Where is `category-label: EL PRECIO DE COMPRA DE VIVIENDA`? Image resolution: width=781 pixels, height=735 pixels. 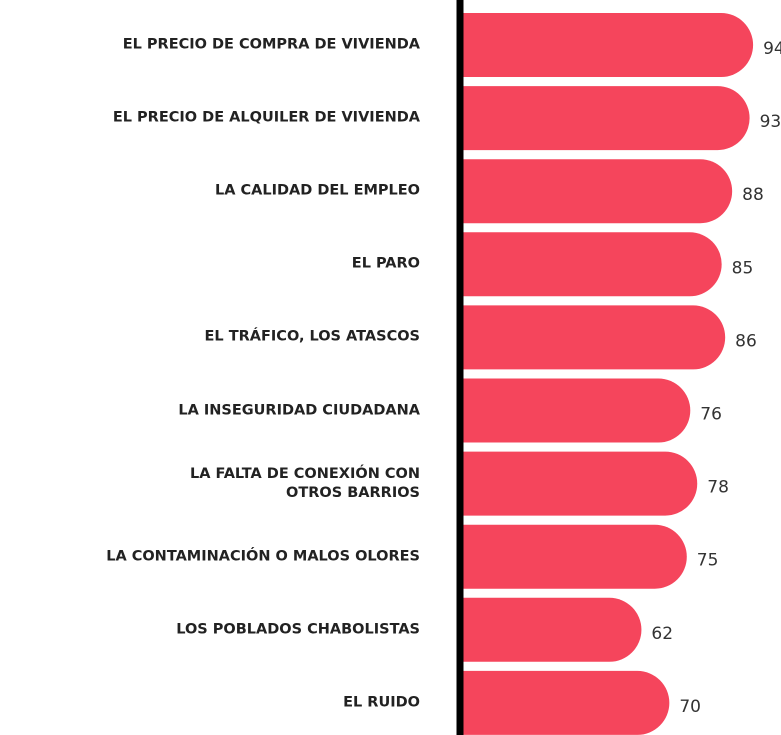 category-label: EL PRECIO DE COMPRA DE VIVIENDA is located at coordinates (271, 44).